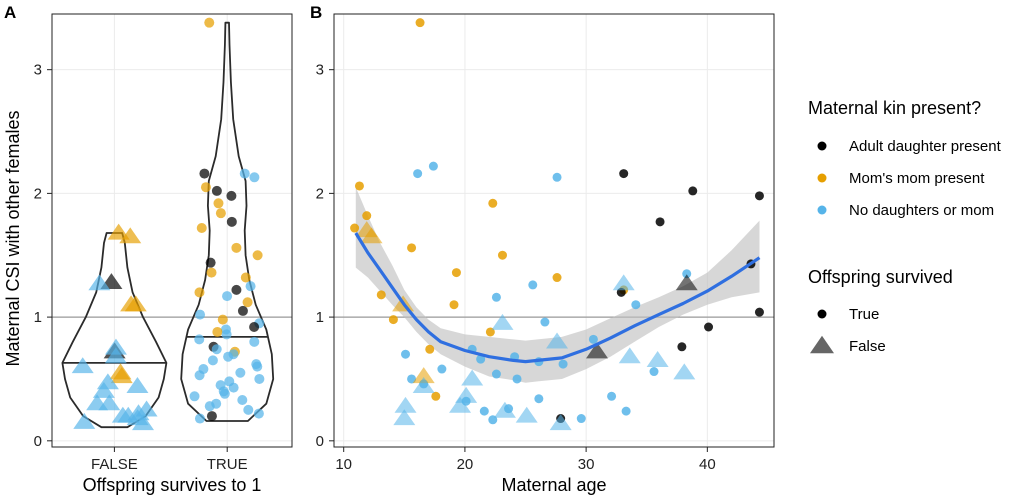 The height and width of the screenshot is (499, 1024). What do you see at coordinates (114, 464) in the screenshot?
I see `x-tick-label: FALSE` at bounding box center [114, 464].